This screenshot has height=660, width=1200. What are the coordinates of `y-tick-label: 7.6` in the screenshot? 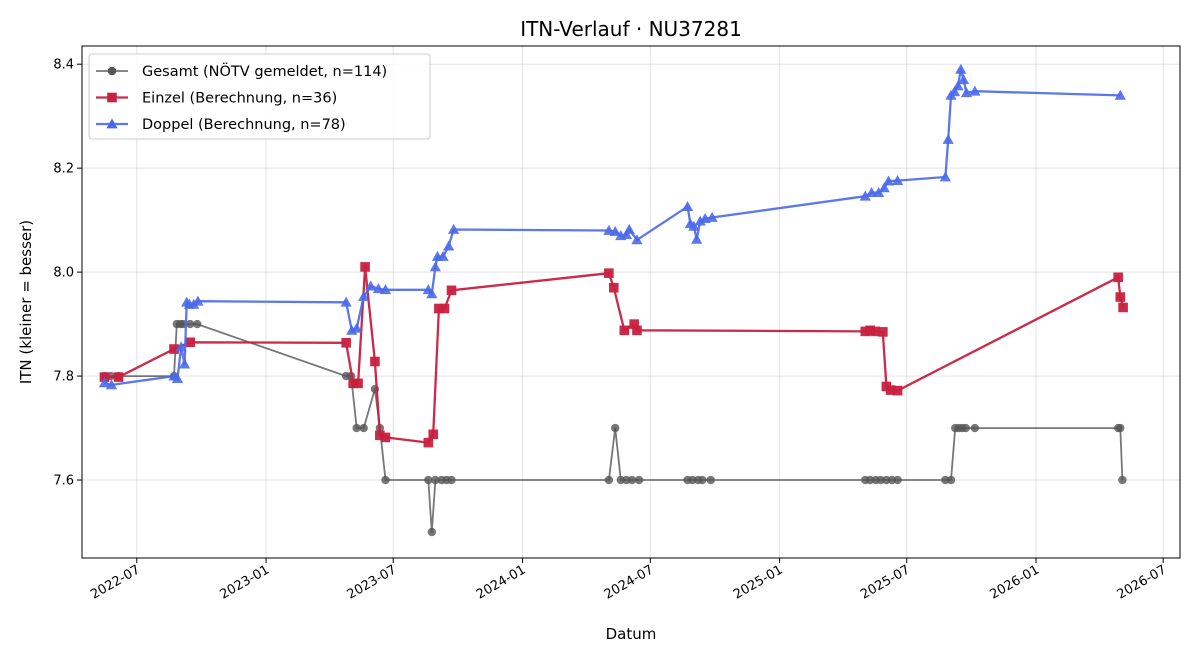 It's located at (63, 481).